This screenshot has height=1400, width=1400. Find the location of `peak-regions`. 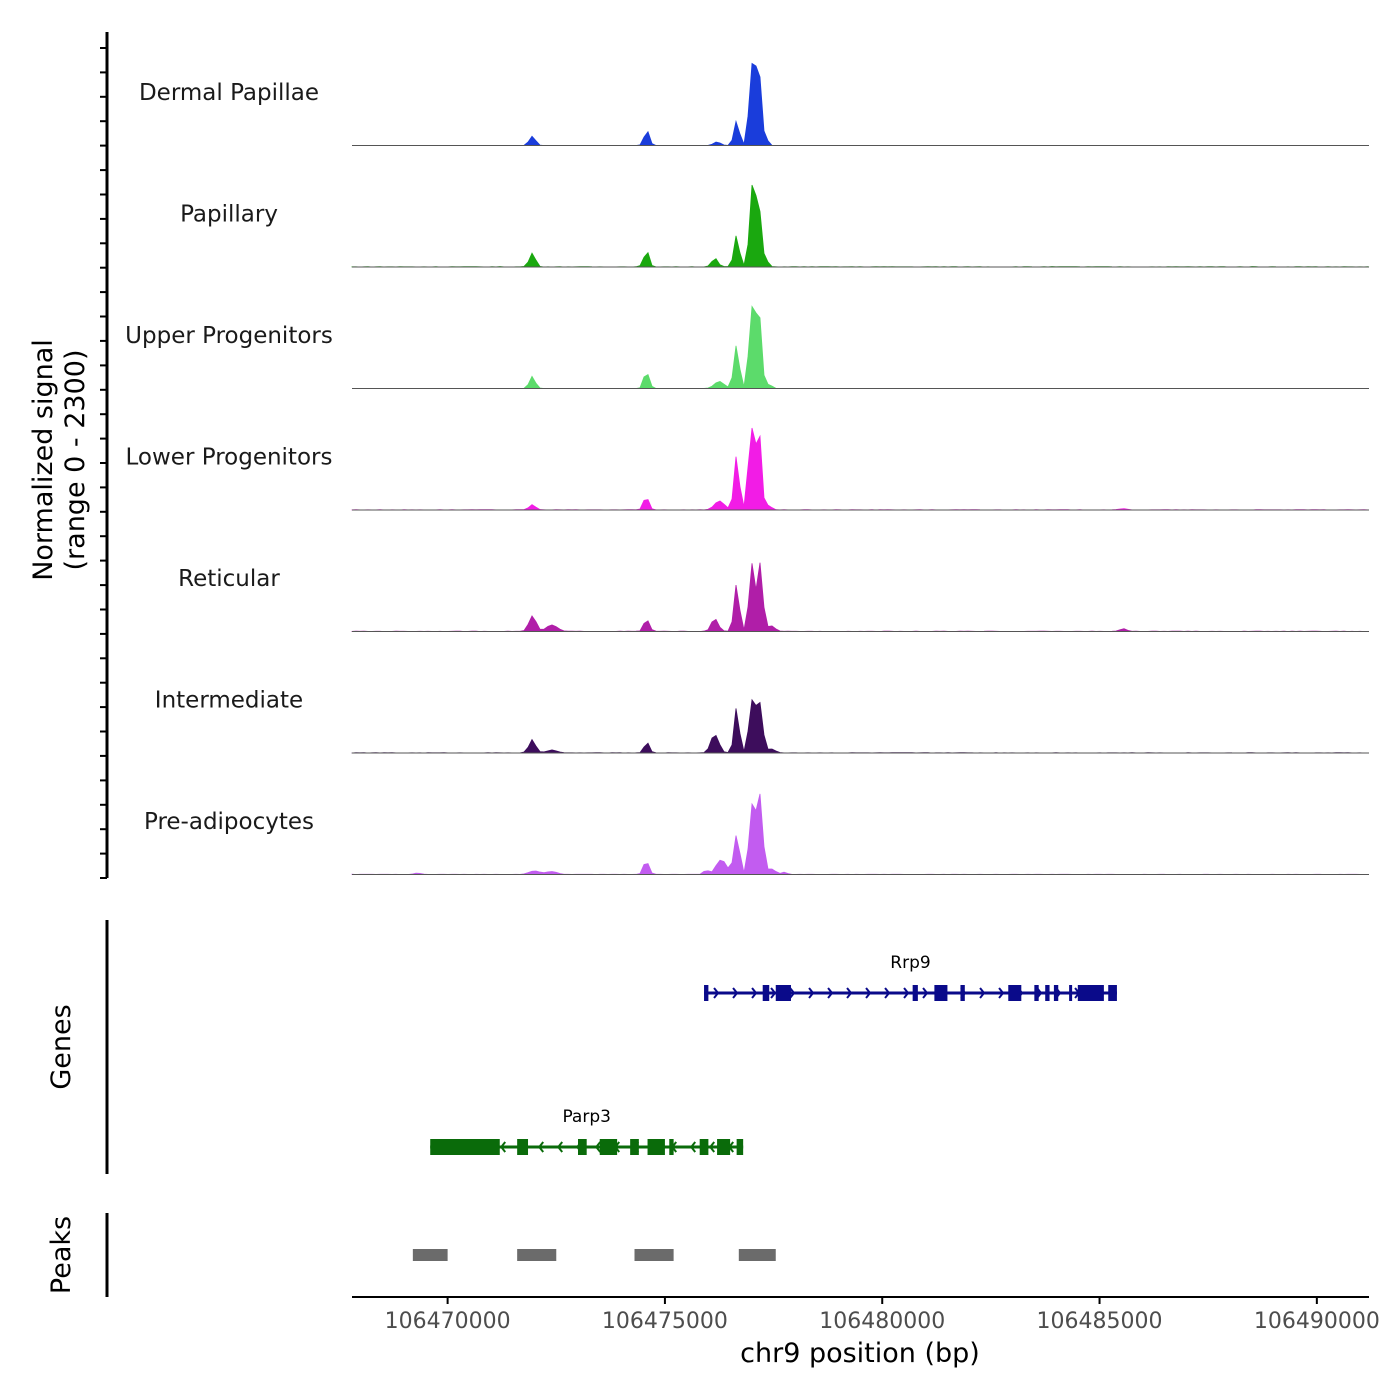

peak-regions is located at coordinates (594, 1255).